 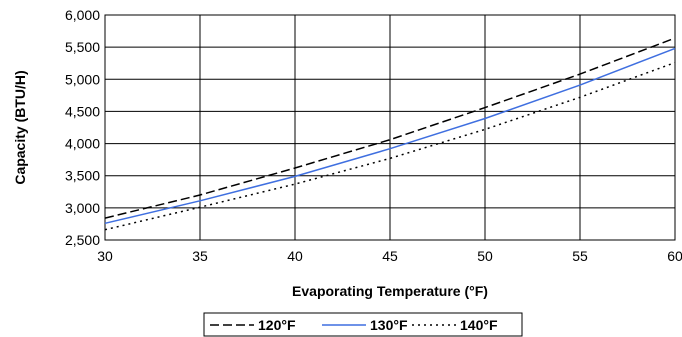 What do you see at coordinates (105, 256) in the screenshot?
I see `x-tick-label: 30` at bounding box center [105, 256].